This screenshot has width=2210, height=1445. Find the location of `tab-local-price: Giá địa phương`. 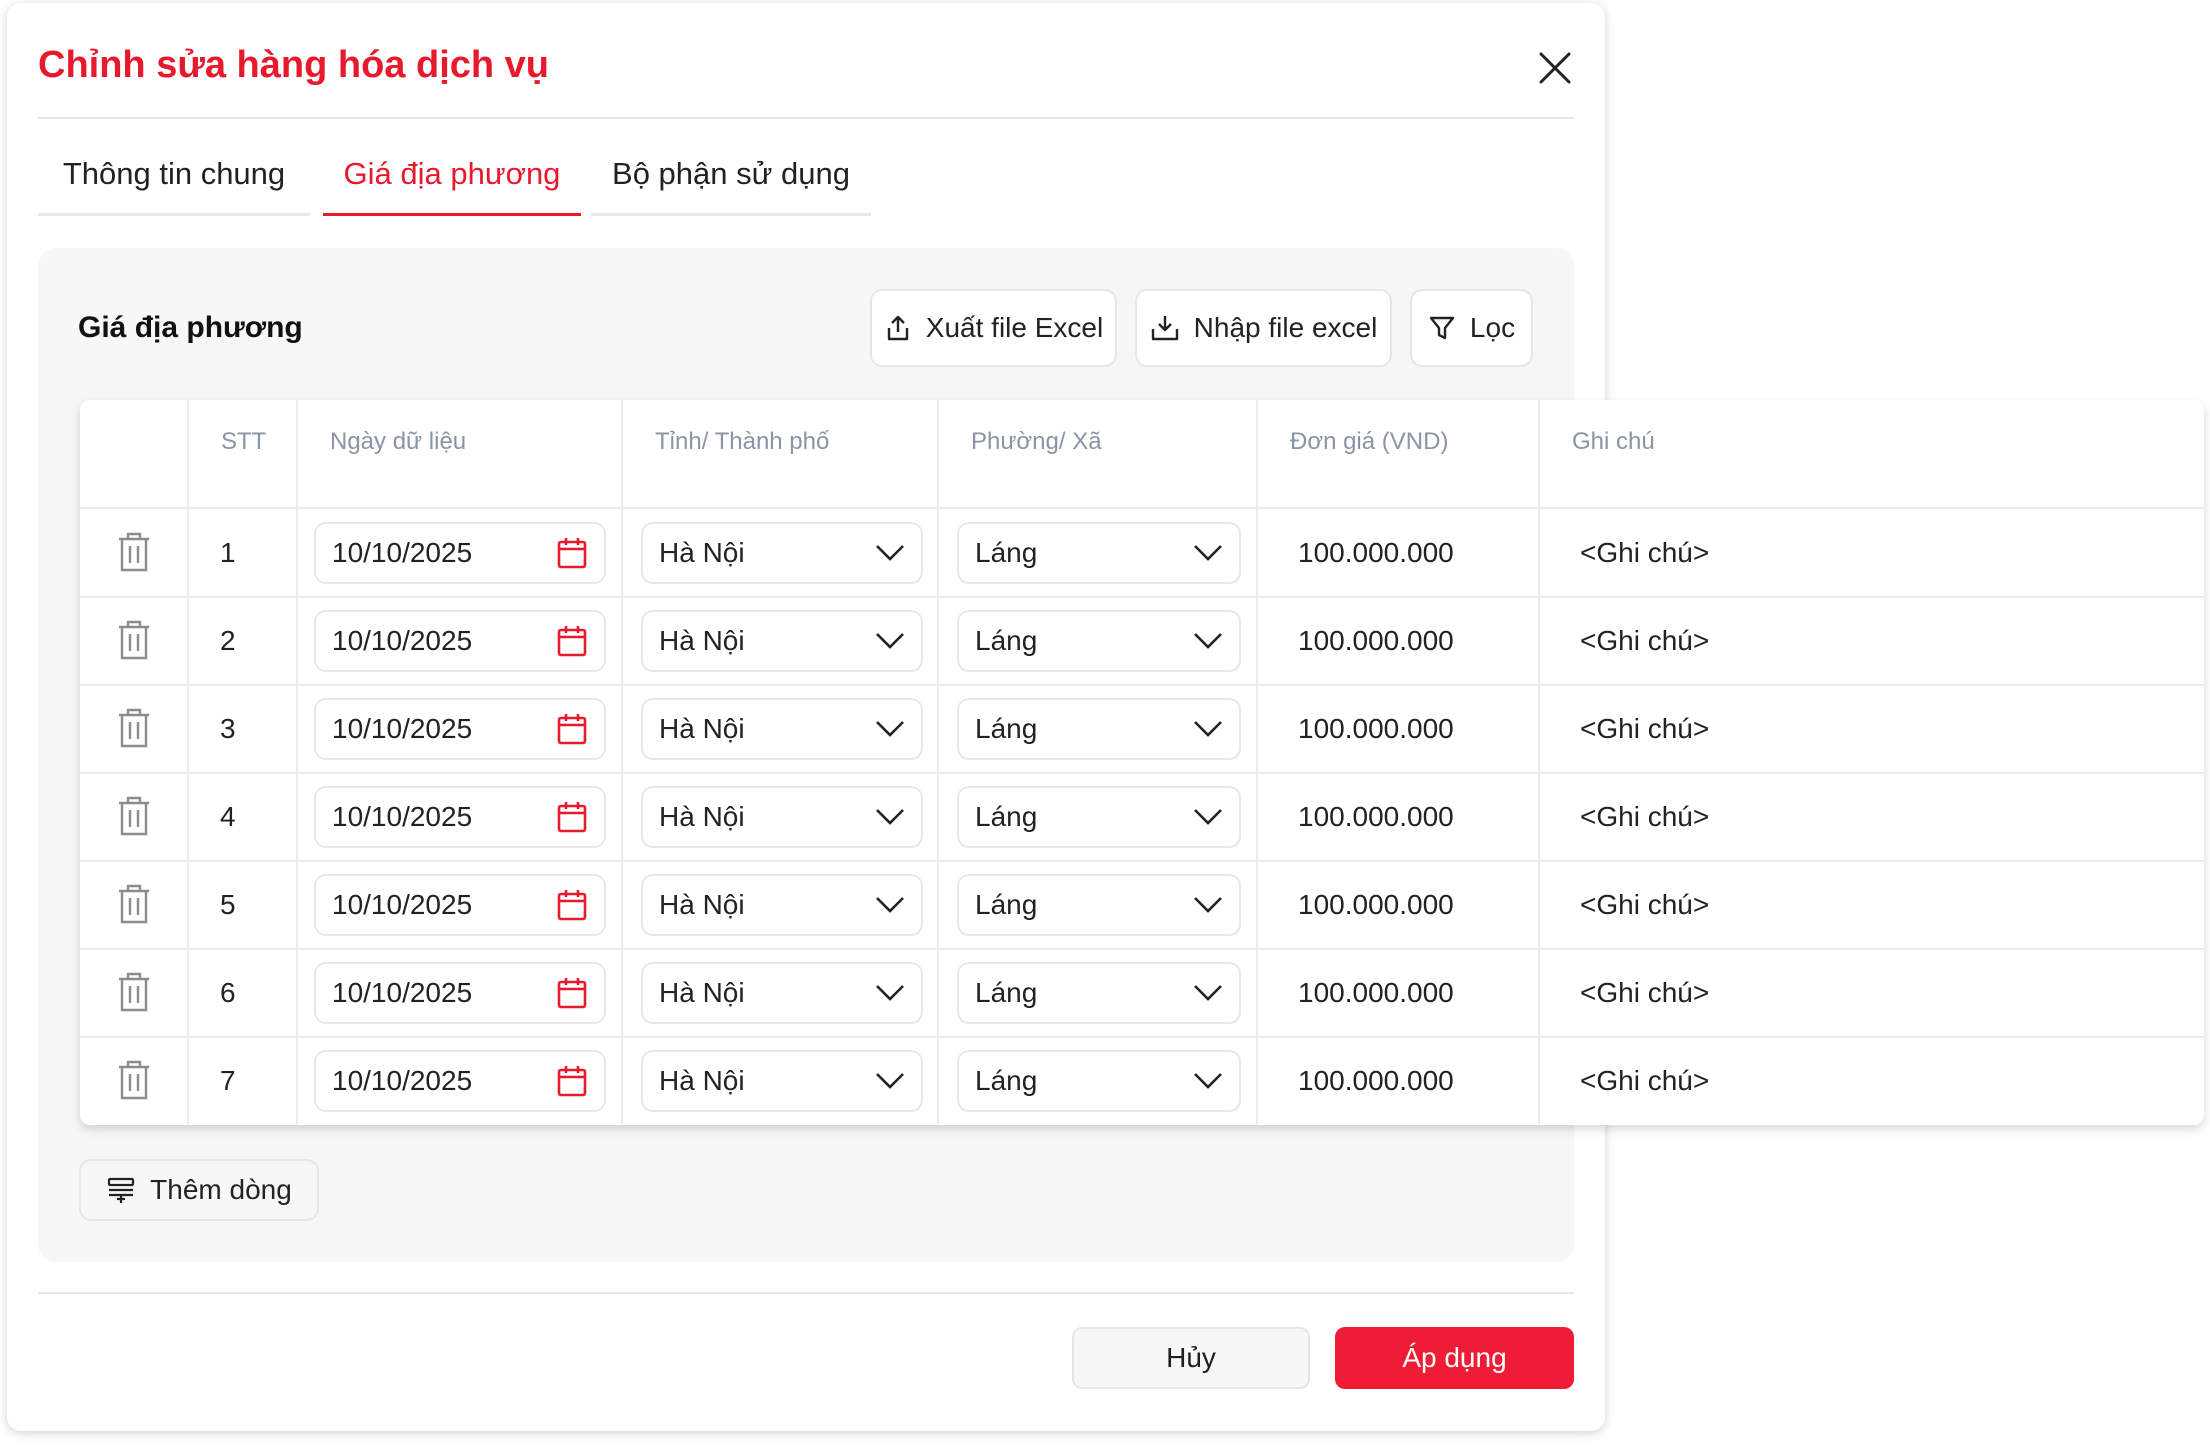

tab-local-price: Giá địa phương is located at coordinates (452, 183).